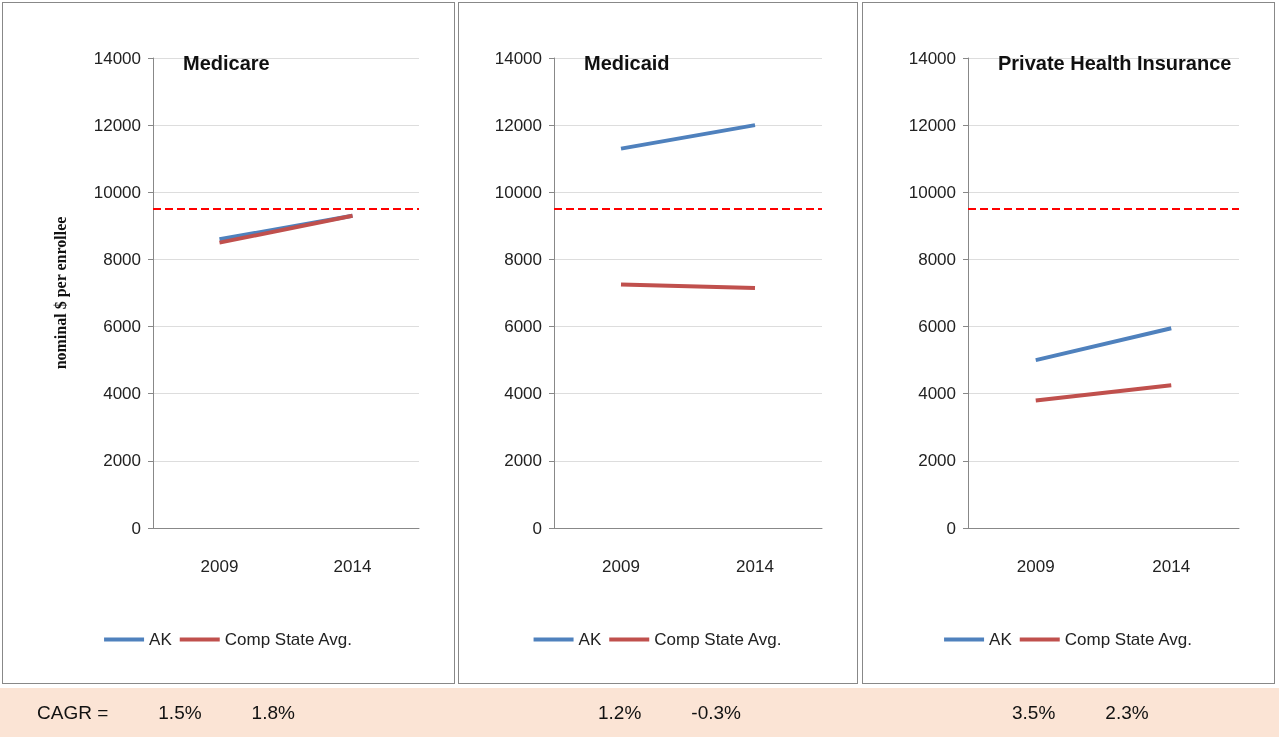  I want to click on text: 3.5%, so click(1034, 712).